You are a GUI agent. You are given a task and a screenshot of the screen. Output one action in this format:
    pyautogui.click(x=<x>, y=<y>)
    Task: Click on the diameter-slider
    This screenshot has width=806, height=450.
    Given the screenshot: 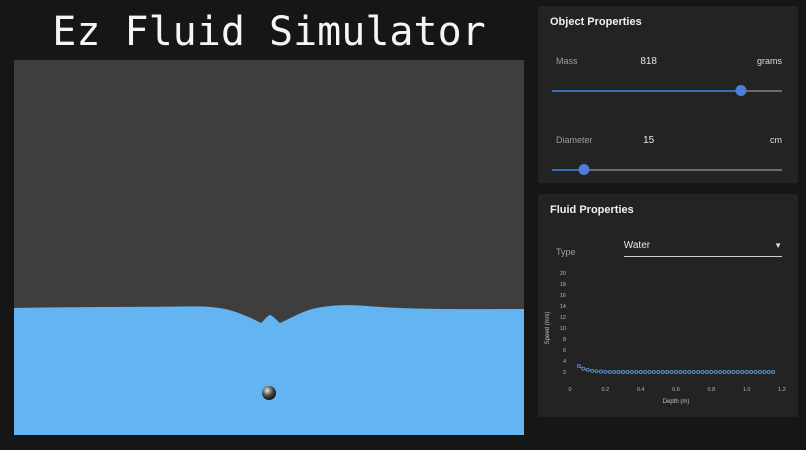 What is the action you would take?
    pyautogui.click(x=667, y=170)
    